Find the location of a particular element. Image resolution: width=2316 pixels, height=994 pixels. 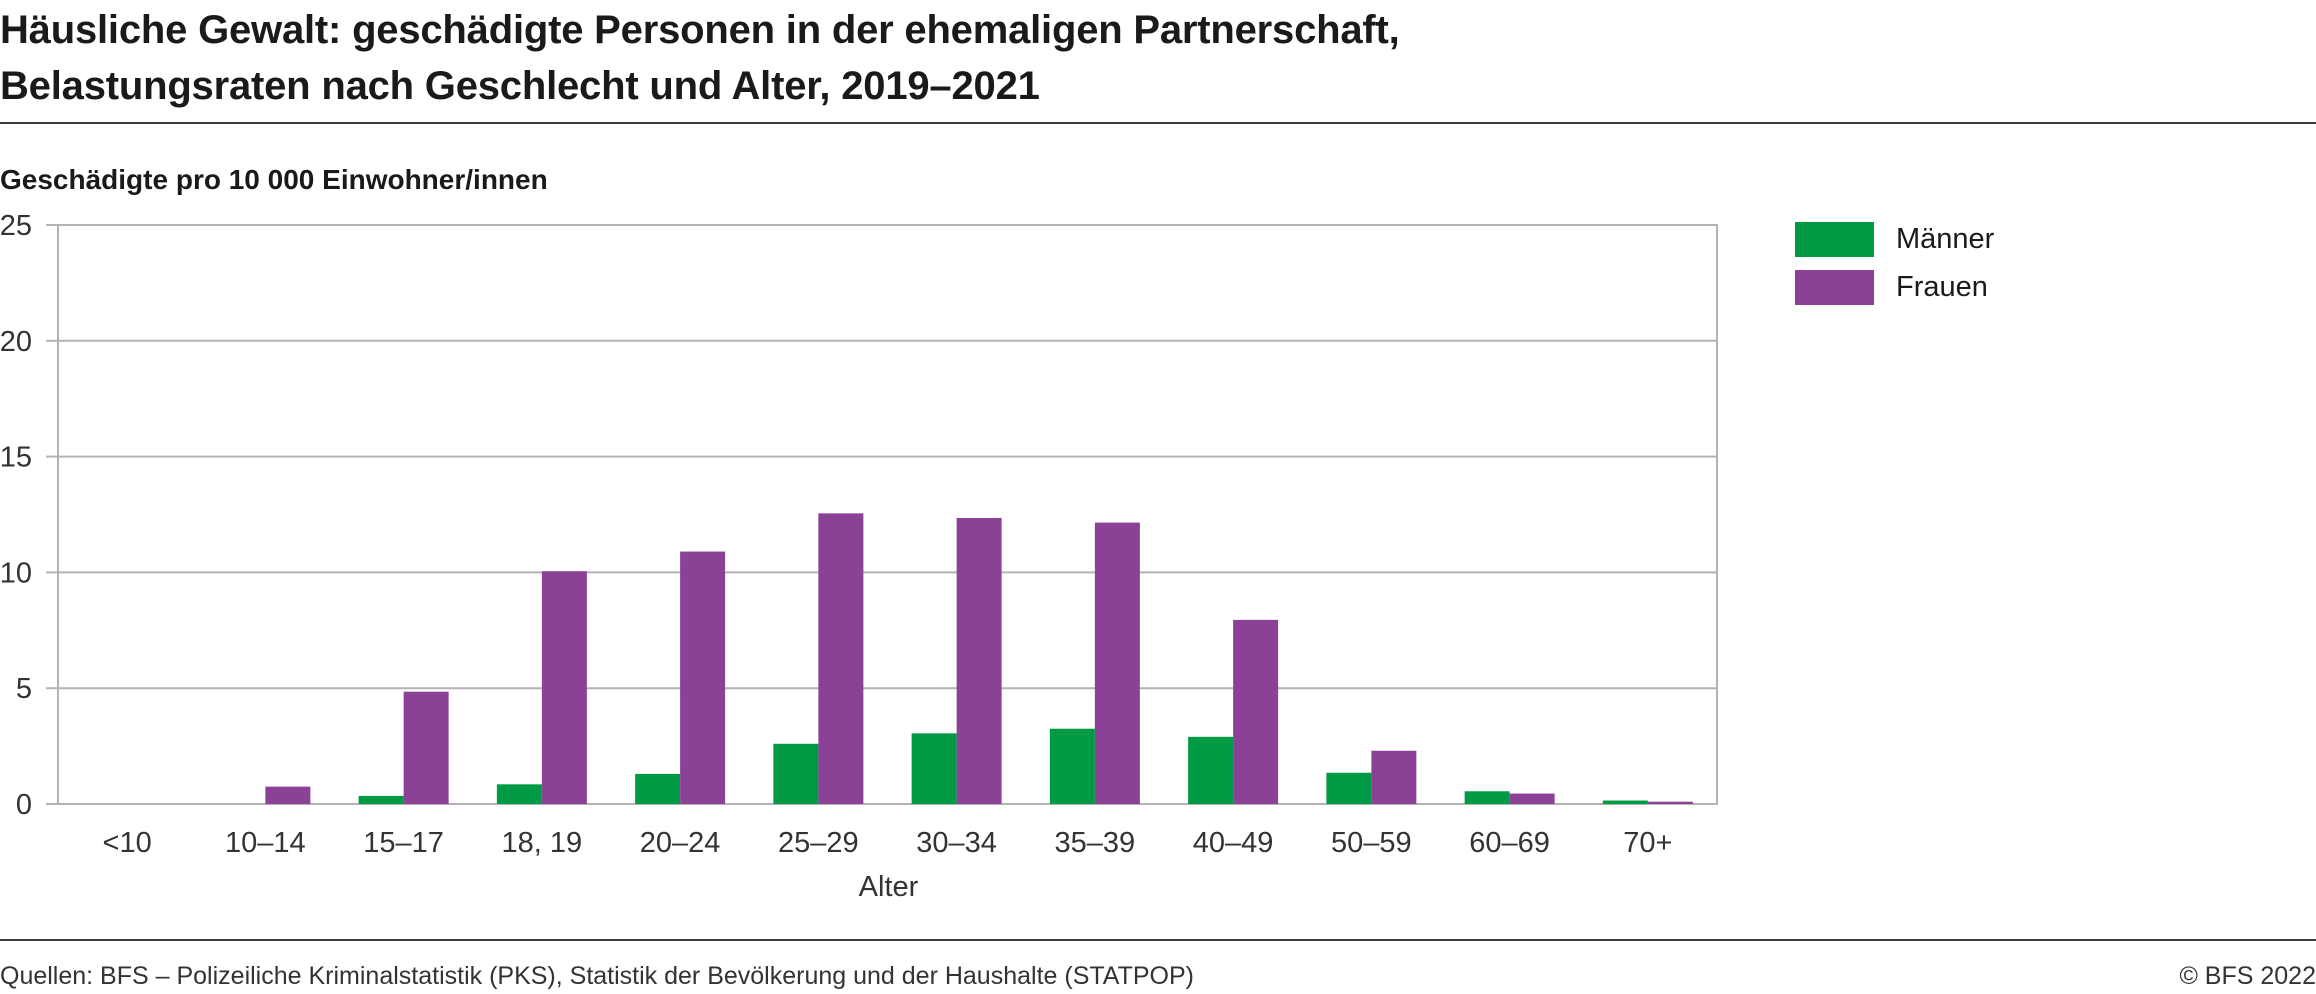

x-tick-label: 35–39 is located at coordinates (1095, 843).